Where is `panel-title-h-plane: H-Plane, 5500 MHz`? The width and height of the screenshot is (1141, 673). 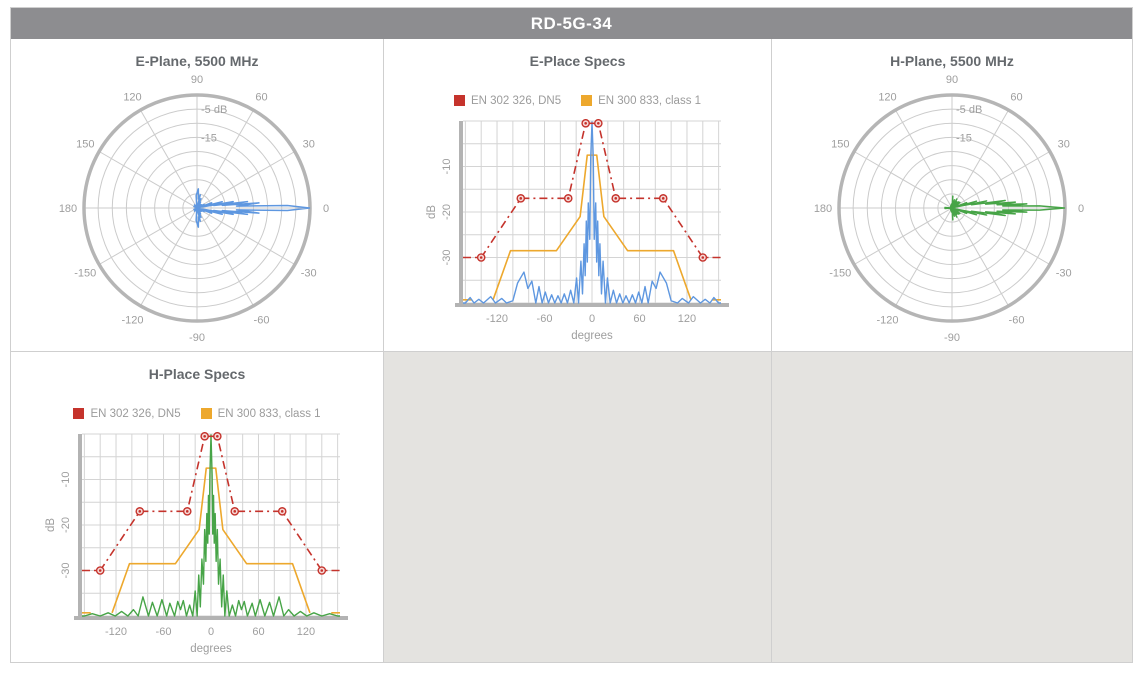 panel-title-h-plane: H-Plane, 5500 MHz is located at coordinates (952, 61).